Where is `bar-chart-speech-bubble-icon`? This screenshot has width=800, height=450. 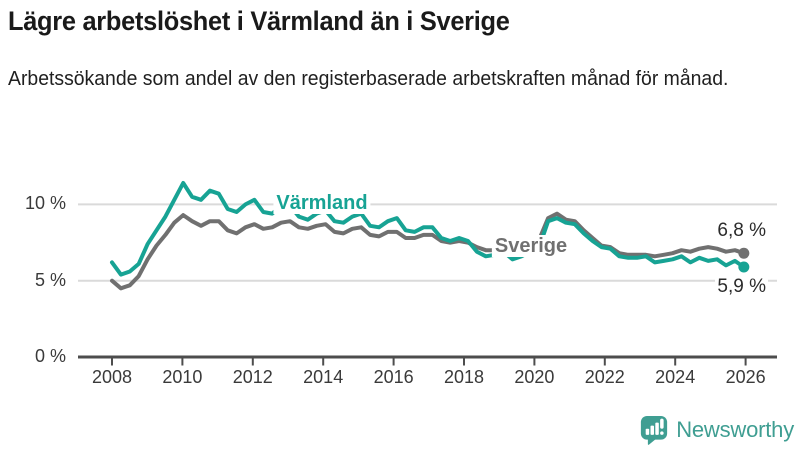 bar-chart-speech-bubble-icon is located at coordinates (654, 430).